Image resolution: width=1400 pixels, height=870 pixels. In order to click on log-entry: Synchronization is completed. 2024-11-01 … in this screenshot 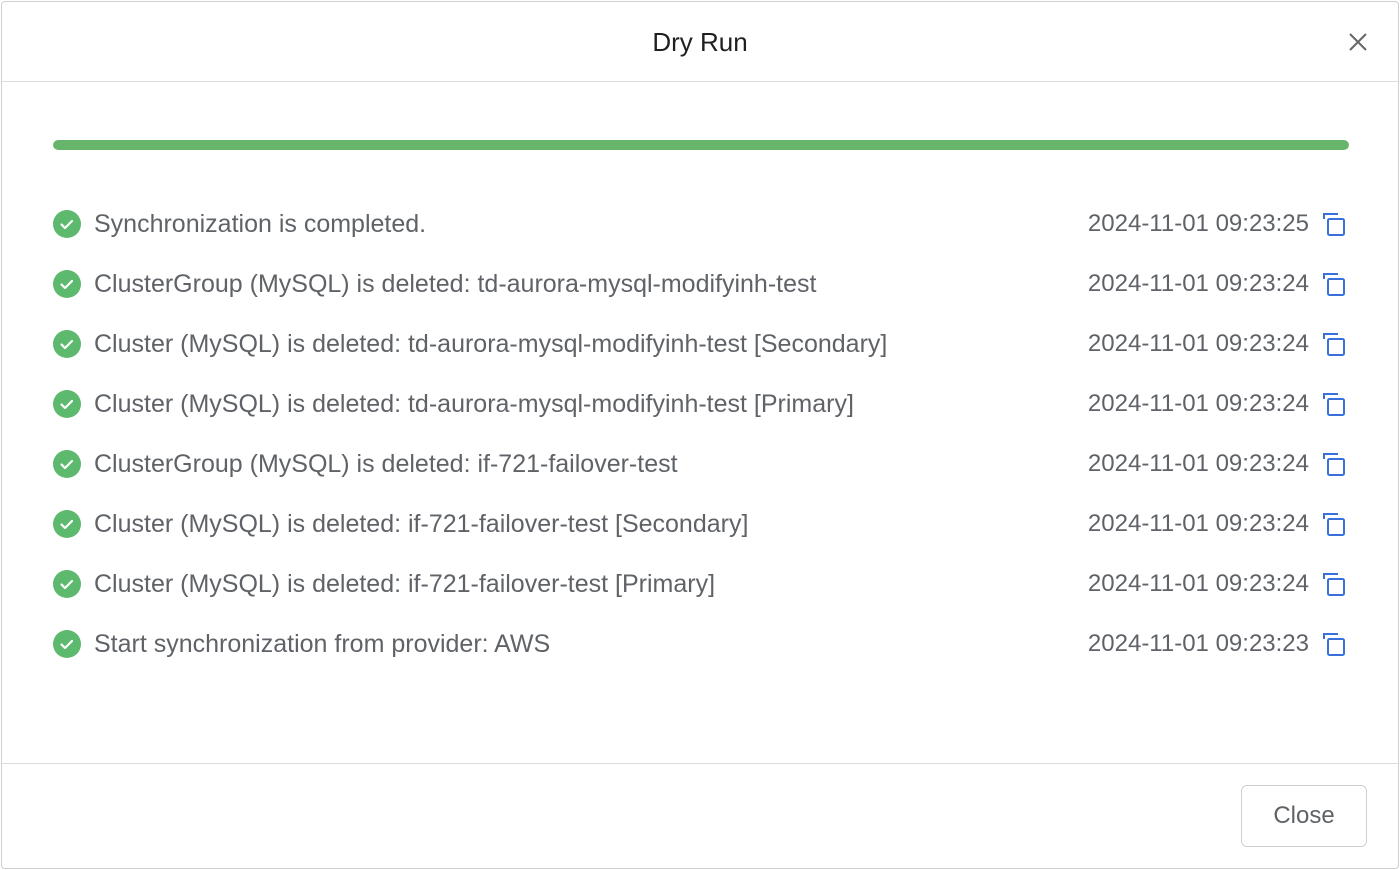, I will do `click(701, 224)`.